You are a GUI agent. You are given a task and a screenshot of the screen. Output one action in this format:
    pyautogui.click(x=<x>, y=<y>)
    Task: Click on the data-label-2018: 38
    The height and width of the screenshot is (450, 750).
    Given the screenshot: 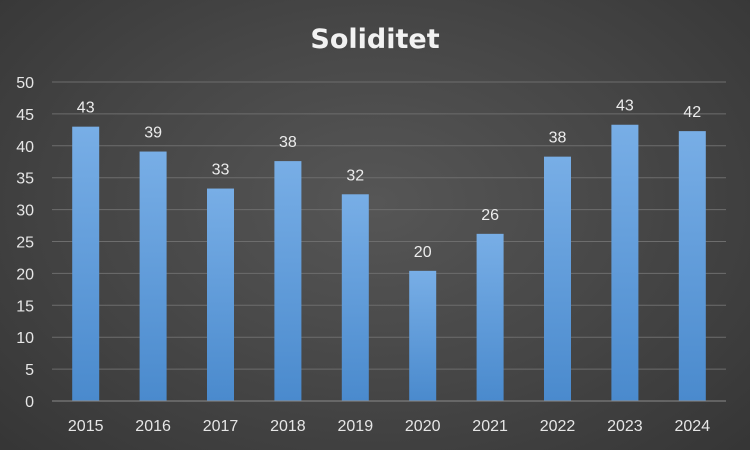 What is the action you would take?
    pyautogui.click(x=288, y=142)
    